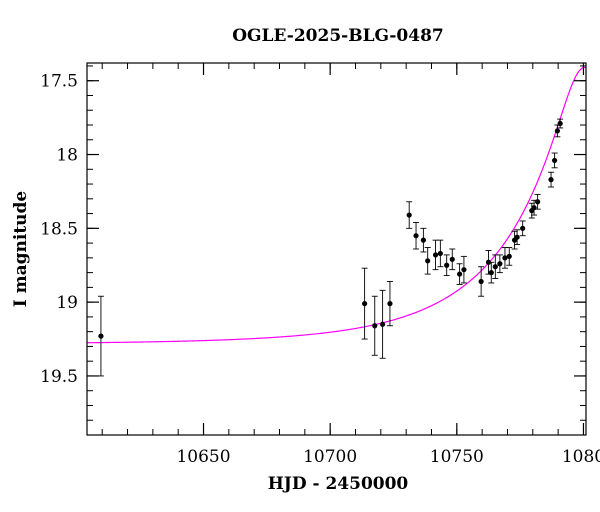 The height and width of the screenshot is (512, 600). I want to click on x-tick-label: 10700, so click(330, 457).